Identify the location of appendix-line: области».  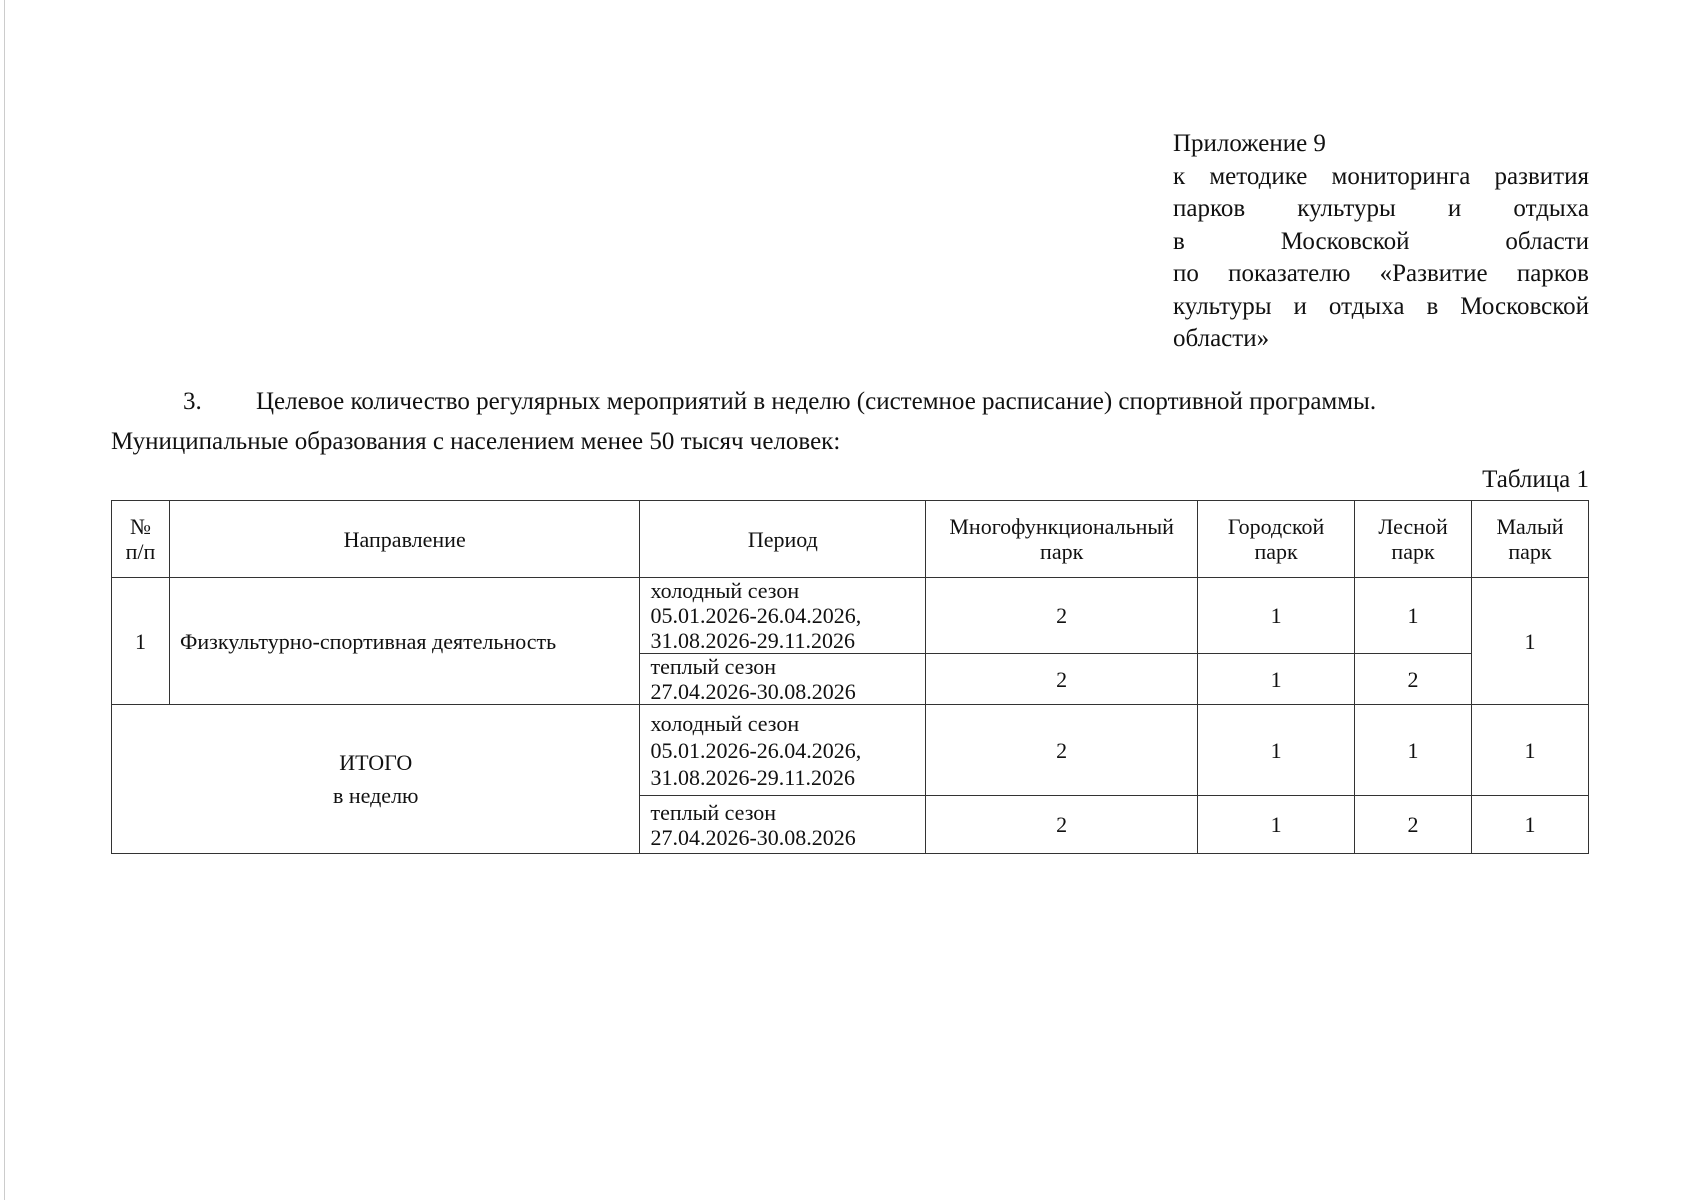
(1221, 338).